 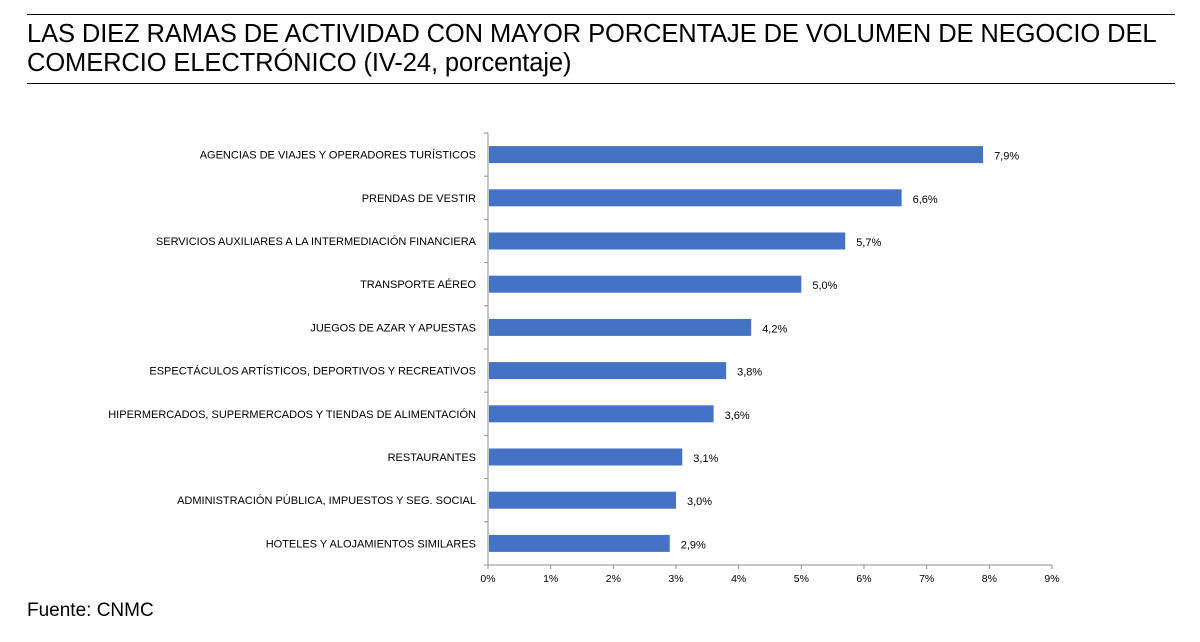 I want to click on x-tick-label: 7%, so click(x=926, y=579).